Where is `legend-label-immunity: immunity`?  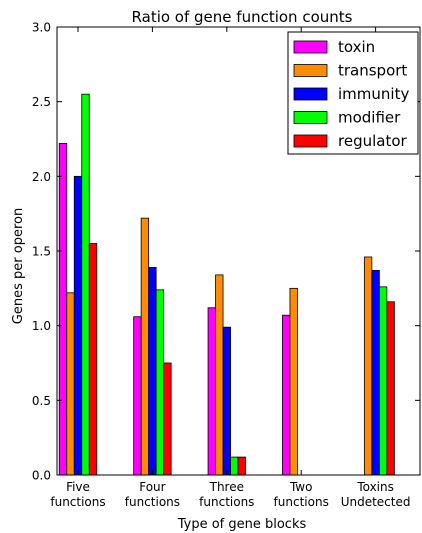
legend-label-immunity: immunity is located at coordinates (373, 94).